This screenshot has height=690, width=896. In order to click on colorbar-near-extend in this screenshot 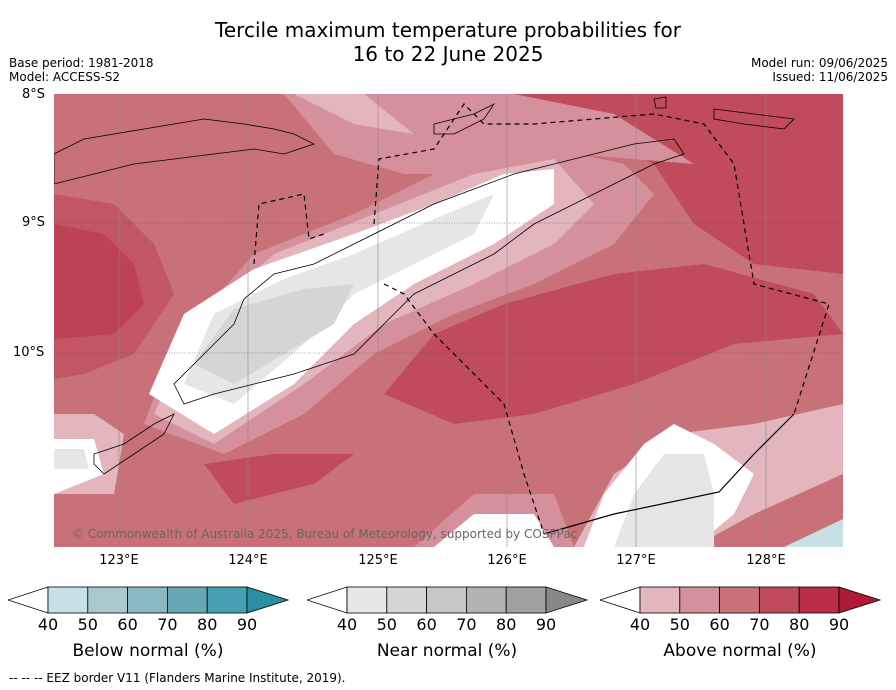, I will do `click(567, 600)`.